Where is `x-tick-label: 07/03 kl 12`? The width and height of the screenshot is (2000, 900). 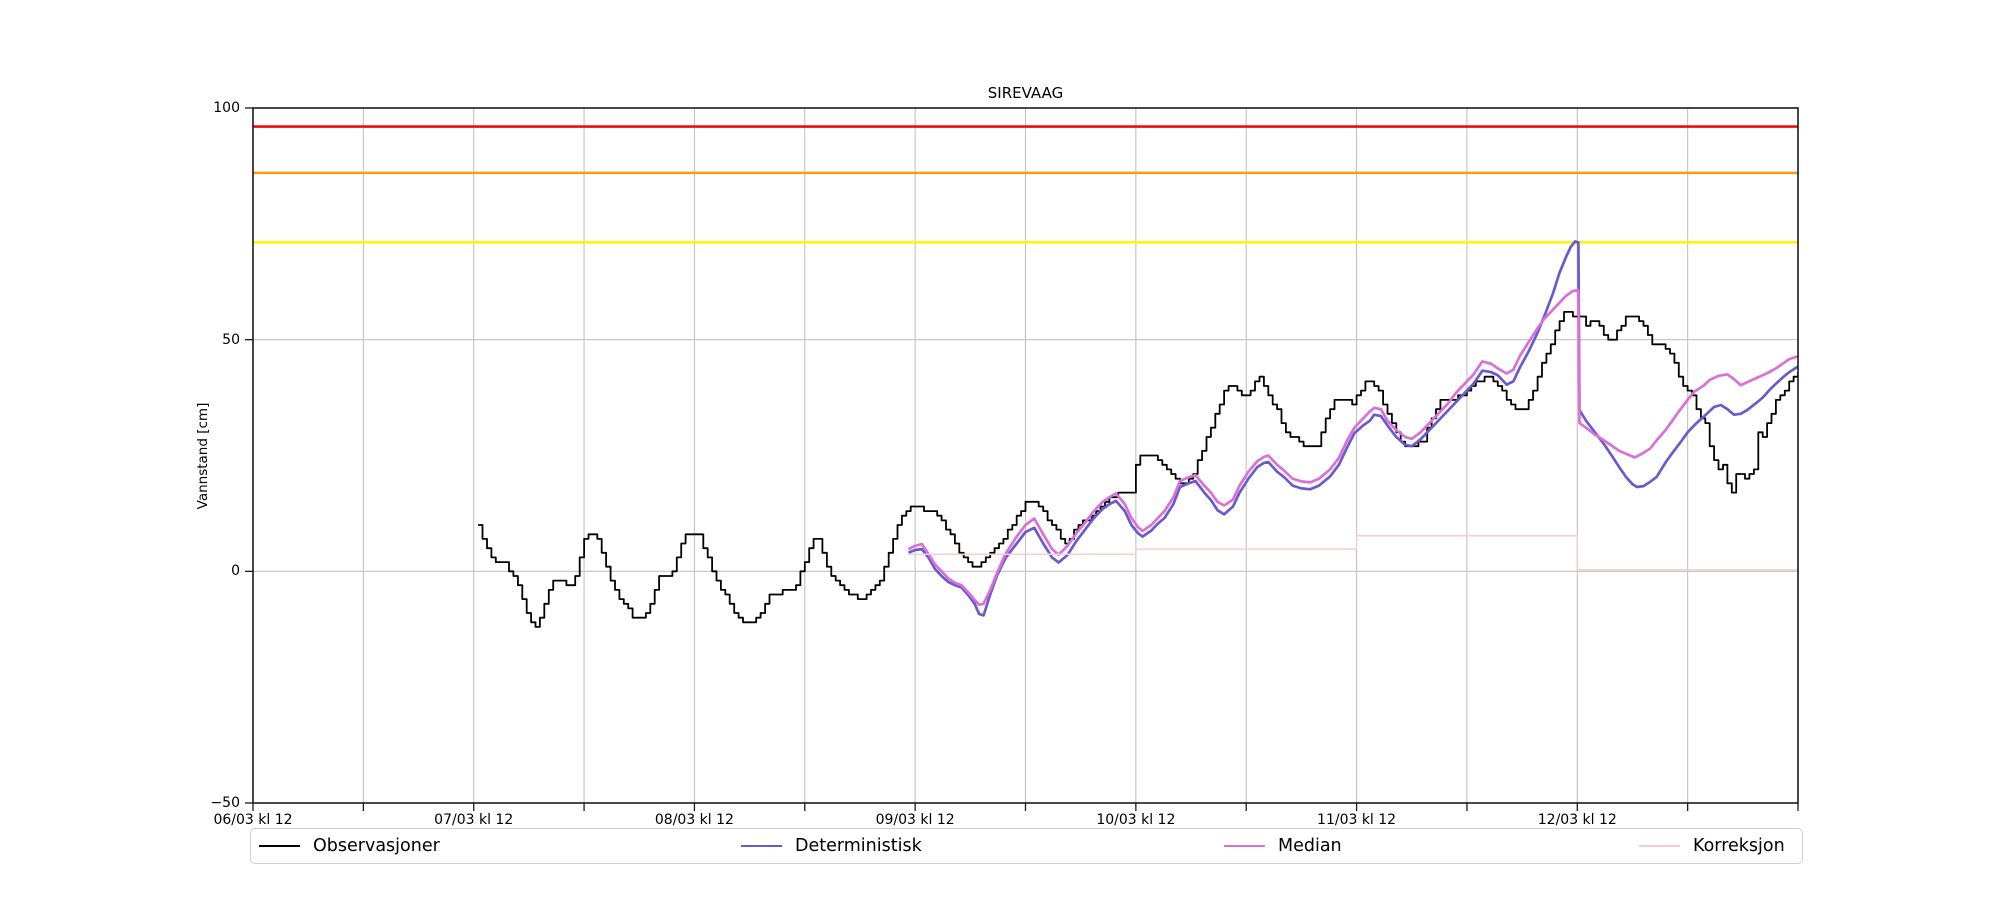 x-tick-label: 07/03 kl 12 is located at coordinates (474, 820).